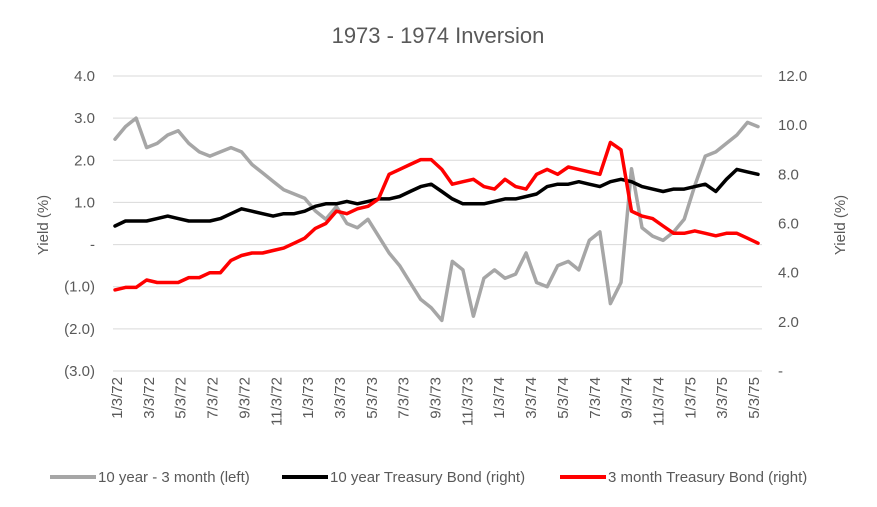  I want to click on y-tick-left: (1.0), so click(79, 287).